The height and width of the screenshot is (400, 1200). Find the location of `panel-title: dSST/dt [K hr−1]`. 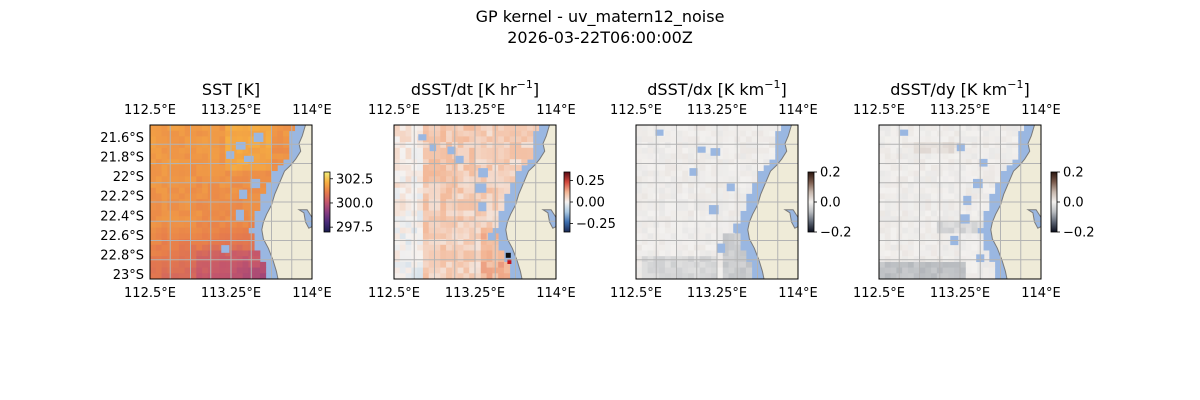

panel-title: dSST/dt [K hr−1] is located at coordinates (475, 88).